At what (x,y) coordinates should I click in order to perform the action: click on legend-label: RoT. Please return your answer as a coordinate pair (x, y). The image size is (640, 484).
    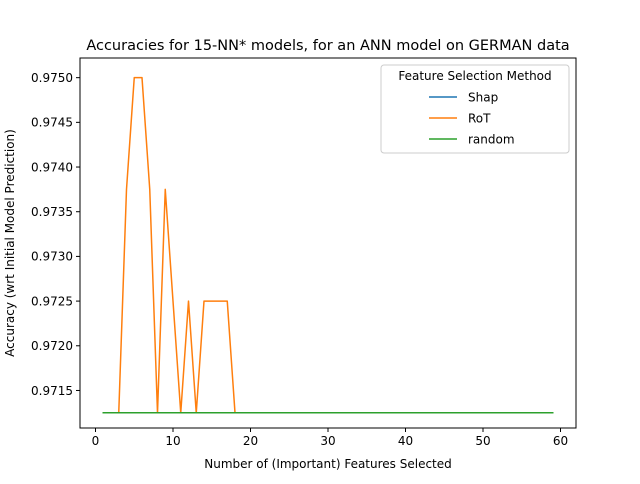
    Looking at the image, I should click on (479, 118).